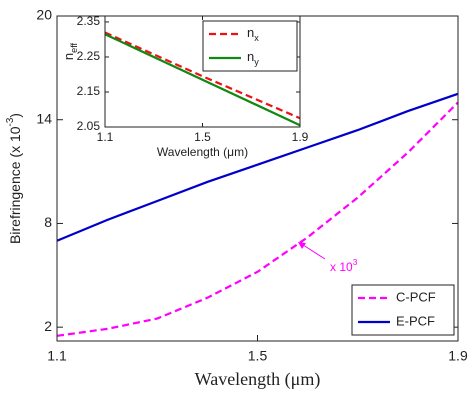 Image resolution: width=474 pixels, height=397 pixels. Describe the element at coordinates (416, 296) in the screenshot. I see `legend-label: C-PCF` at that location.